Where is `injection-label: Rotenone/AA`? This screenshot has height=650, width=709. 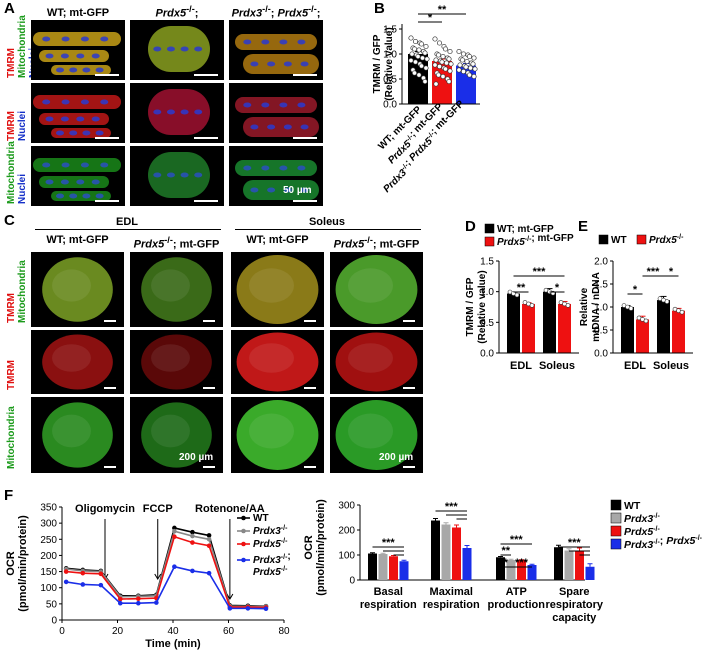 injection-label: Rotenone/AA is located at coordinates (230, 509).